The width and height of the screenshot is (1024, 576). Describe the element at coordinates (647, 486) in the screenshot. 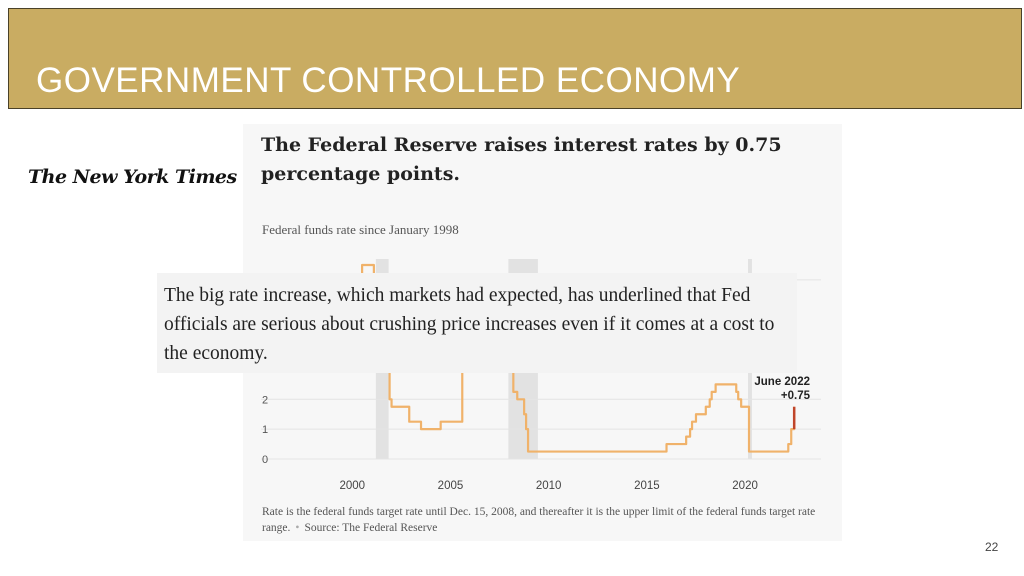

I see `x-tick-label-3: 2015` at that location.